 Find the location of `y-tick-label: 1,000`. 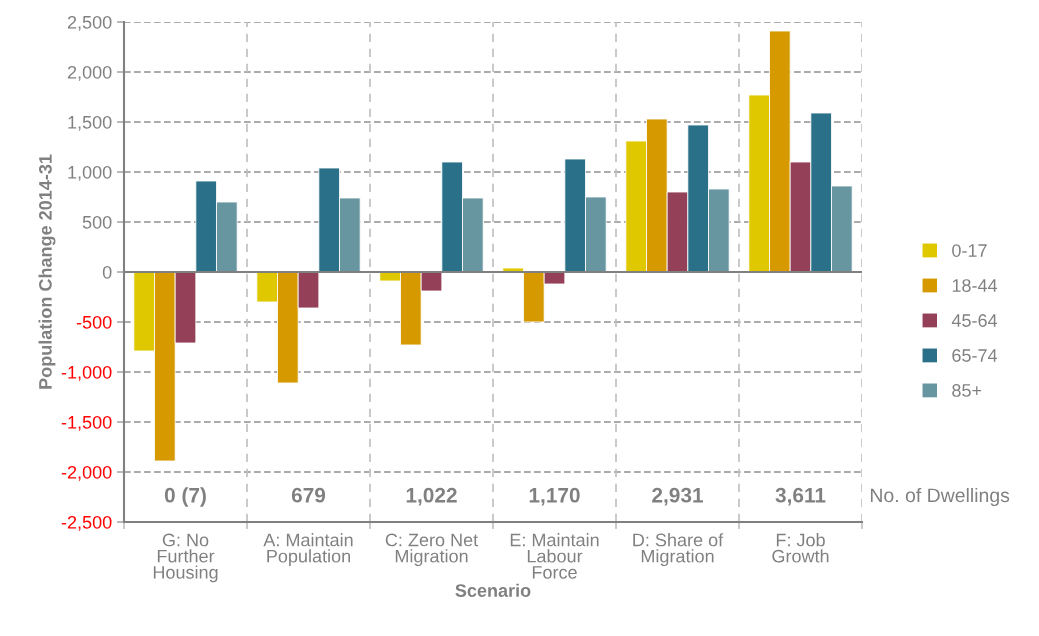

y-tick-label: 1,000 is located at coordinates (90, 173).